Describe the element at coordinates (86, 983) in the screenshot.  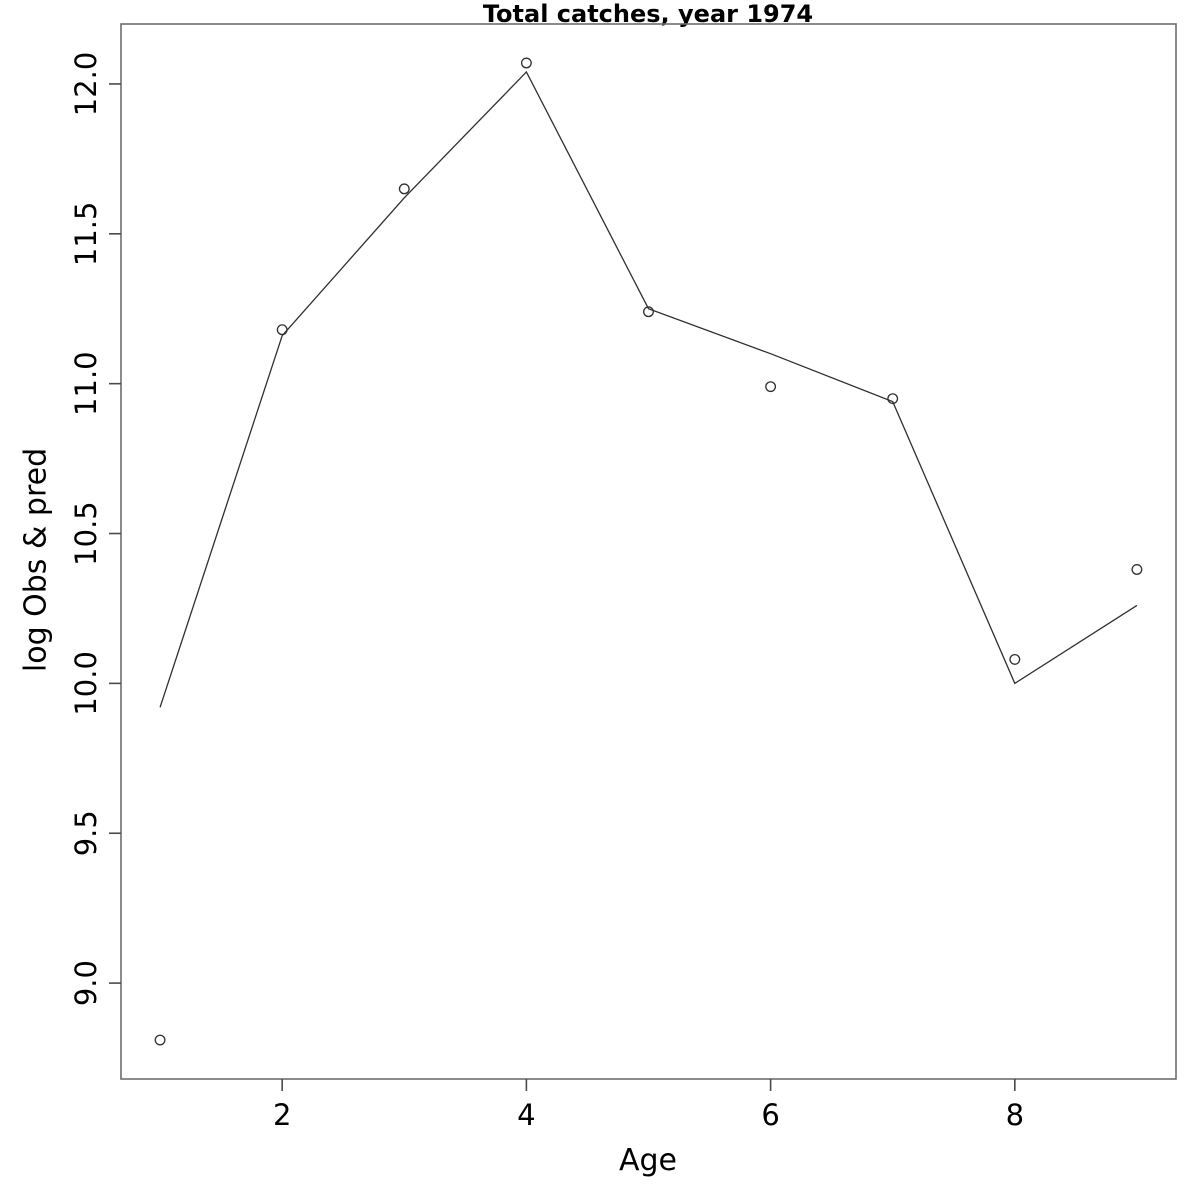
I see `y-tick-label: 9.0` at that location.